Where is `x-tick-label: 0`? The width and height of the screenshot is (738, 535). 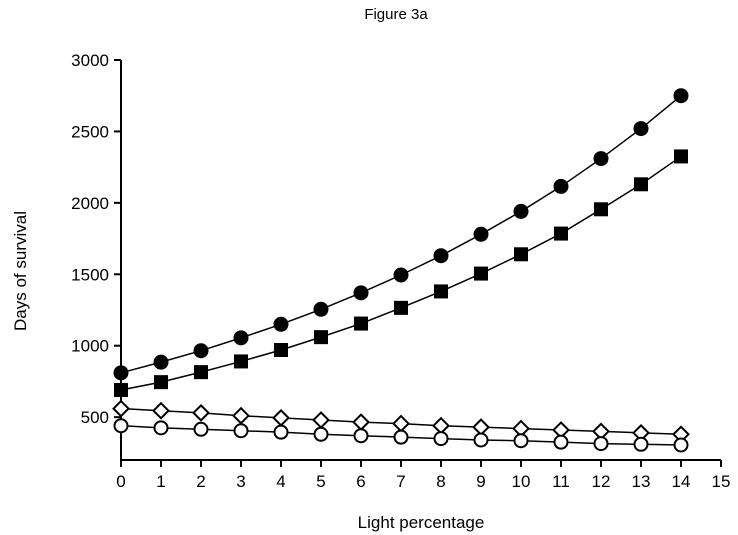
x-tick-label: 0 is located at coordinates (120, 481).